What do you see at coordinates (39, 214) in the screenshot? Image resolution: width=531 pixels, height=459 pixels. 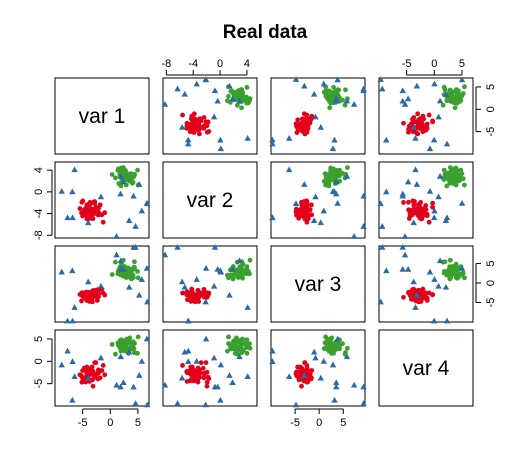 I see `y-tick-label: -4` at bounding box center [39, 214].